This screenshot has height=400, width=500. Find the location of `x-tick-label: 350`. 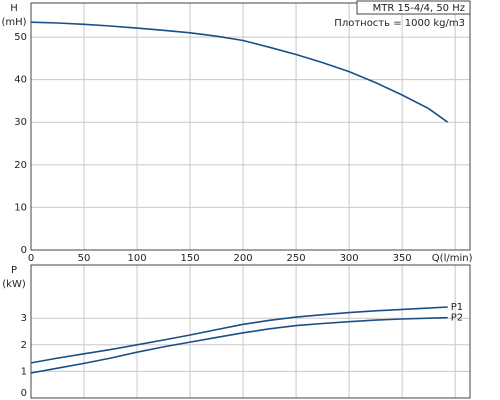

x-tick-label: 350 is located at coordinates (402, 258).